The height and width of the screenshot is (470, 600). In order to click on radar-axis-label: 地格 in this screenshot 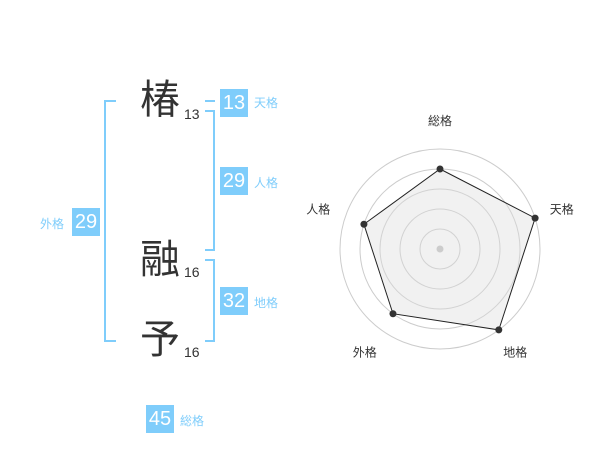, I will do `click(515, 352)`.